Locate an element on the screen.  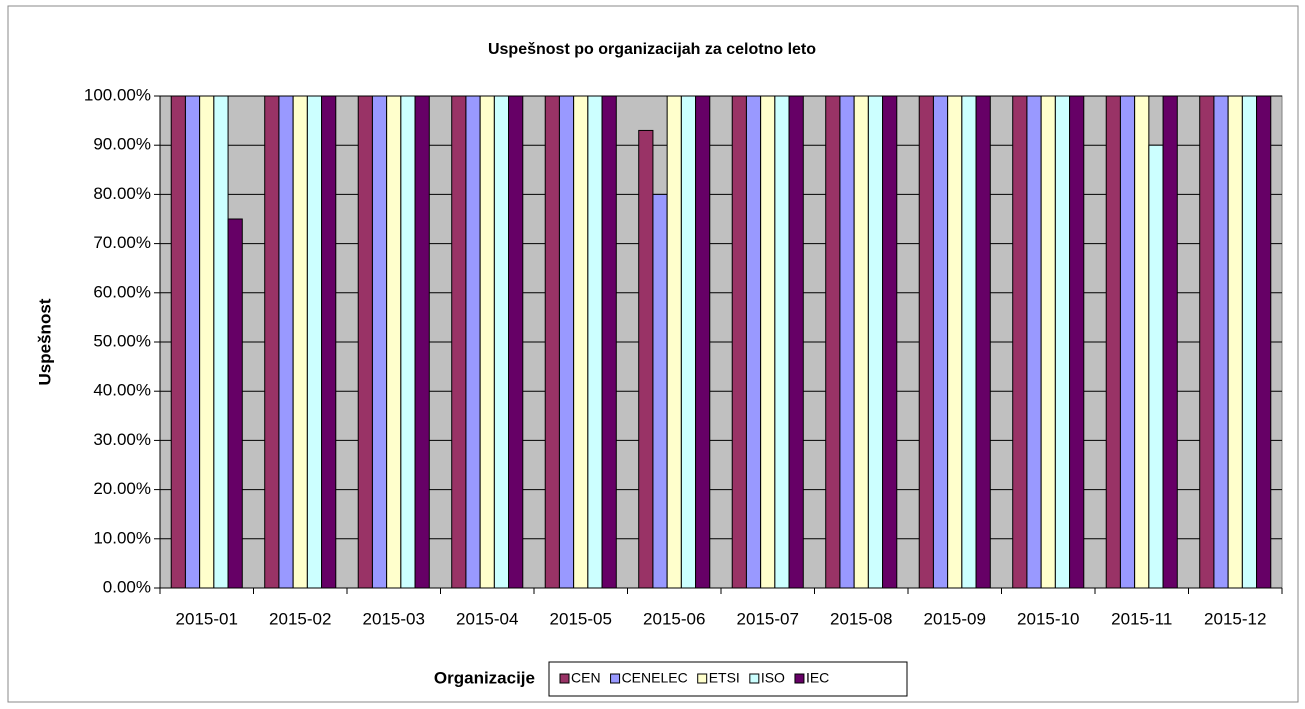
x-tick-label: 2015-06 is located at coordinates (674, 618).